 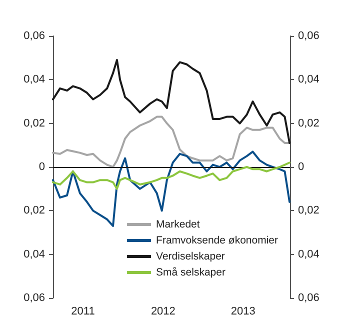 I want to click on legend-label: Små selskaper, so click(x=191, y=272).